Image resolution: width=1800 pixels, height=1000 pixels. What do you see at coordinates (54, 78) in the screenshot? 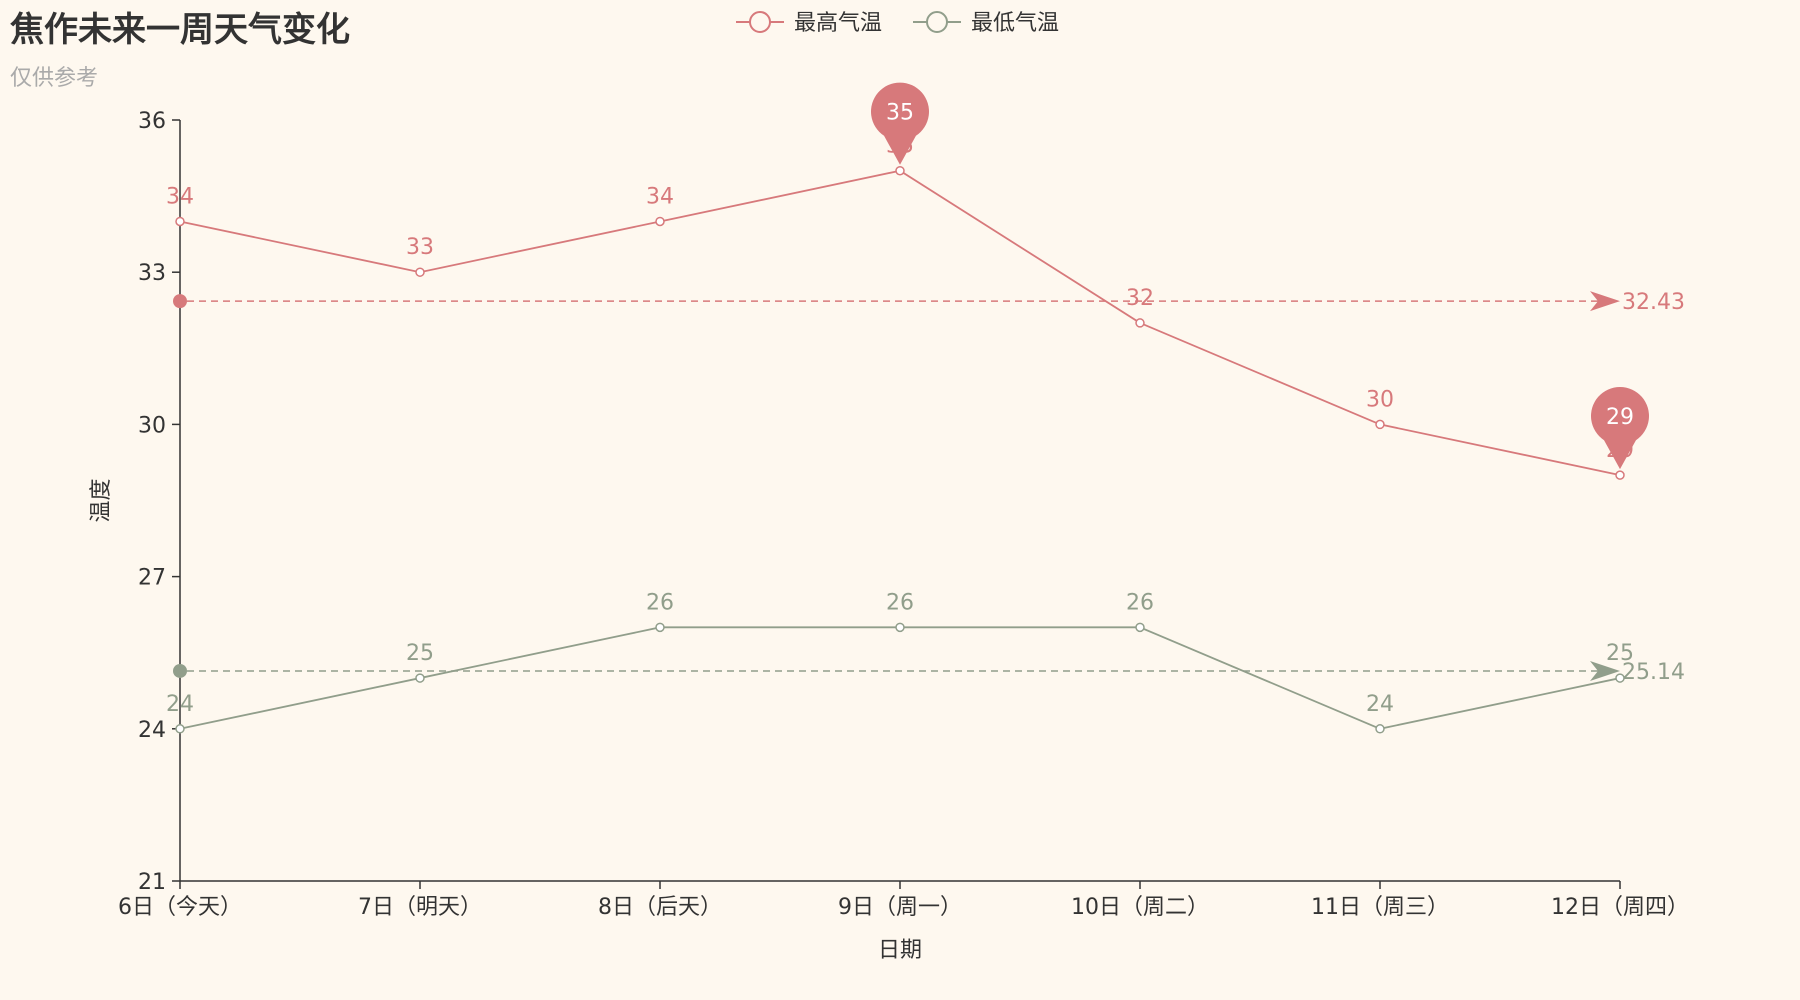
I see `chart-subtitle: 仅供参考` at bounding box center [54, 78].